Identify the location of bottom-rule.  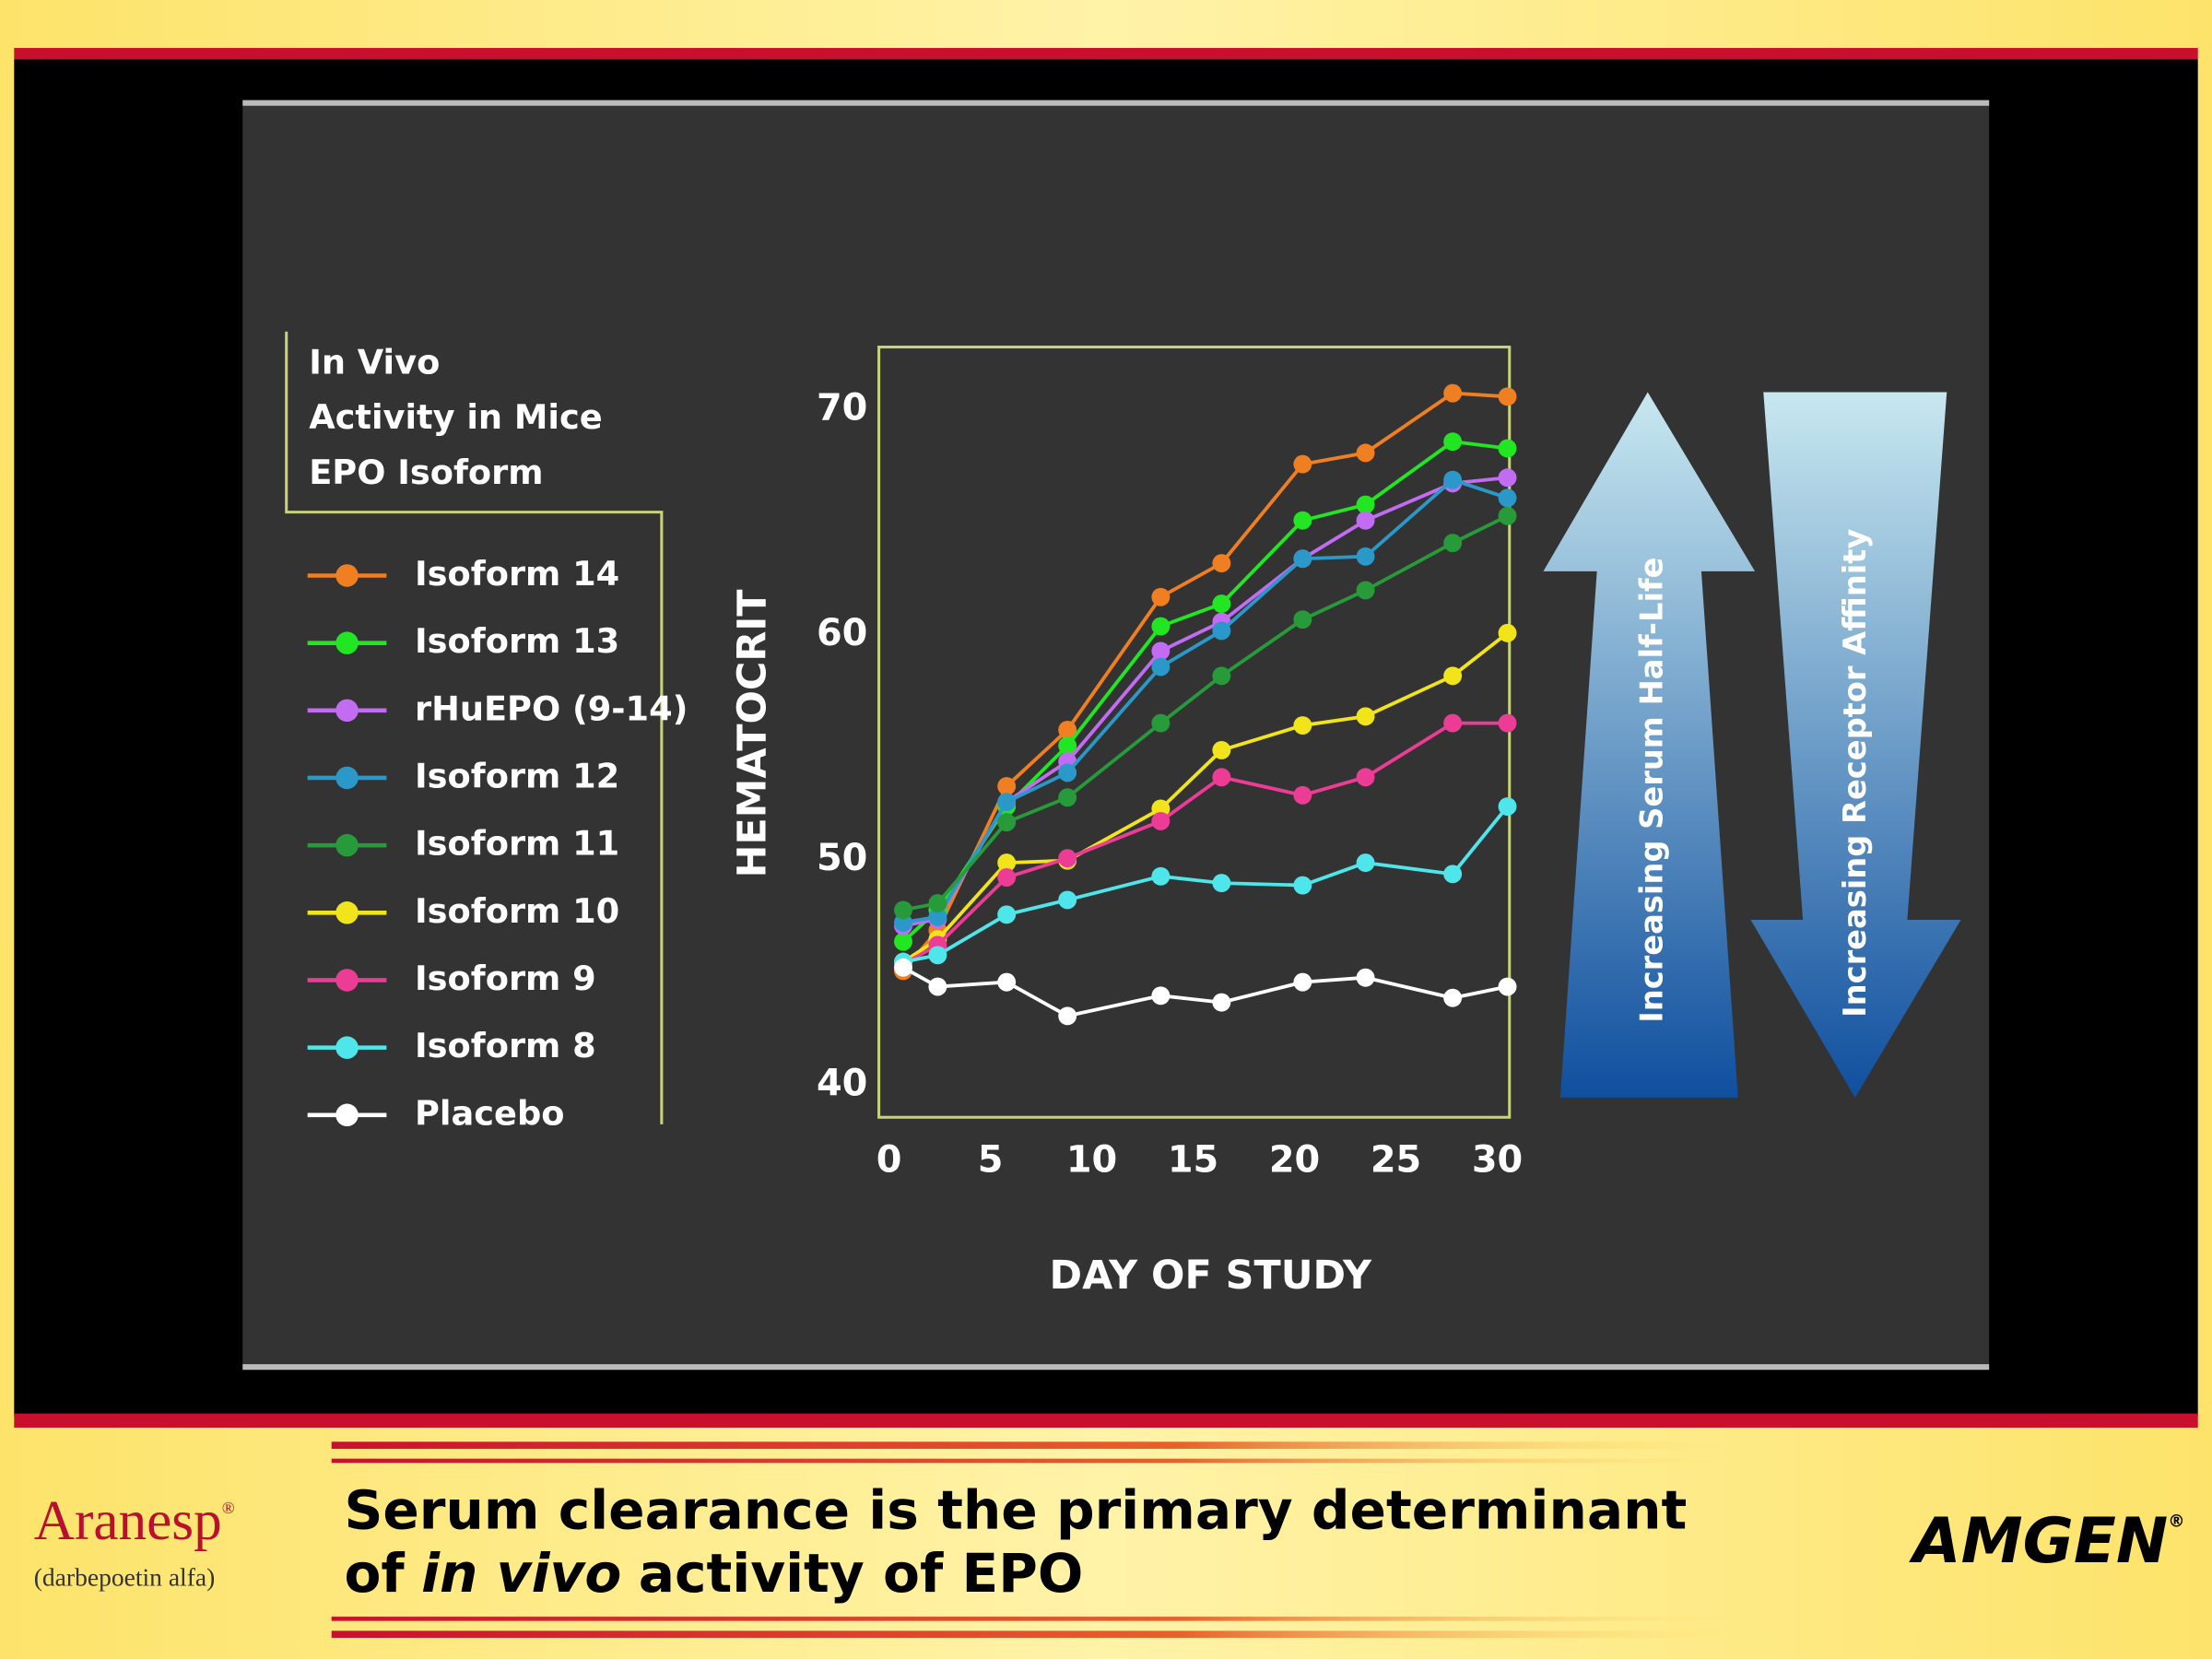
(1106, 1420).